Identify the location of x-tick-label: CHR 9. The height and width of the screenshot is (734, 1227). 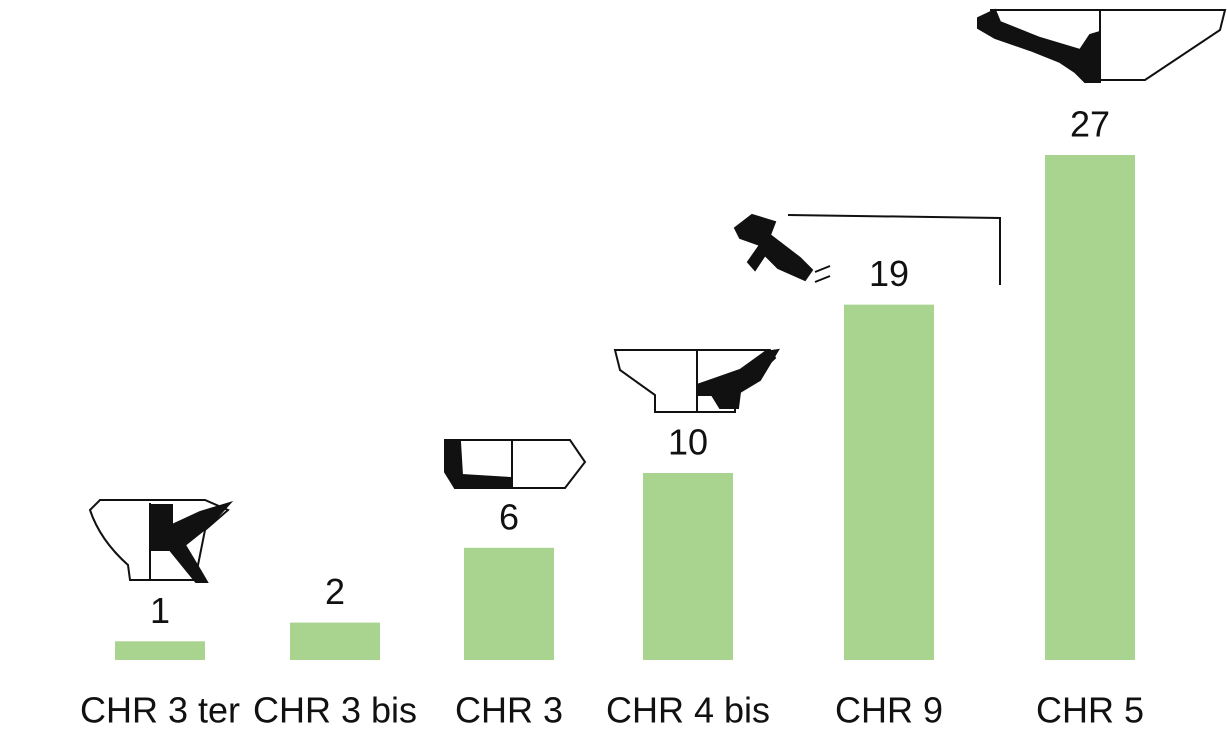
(889, 710).